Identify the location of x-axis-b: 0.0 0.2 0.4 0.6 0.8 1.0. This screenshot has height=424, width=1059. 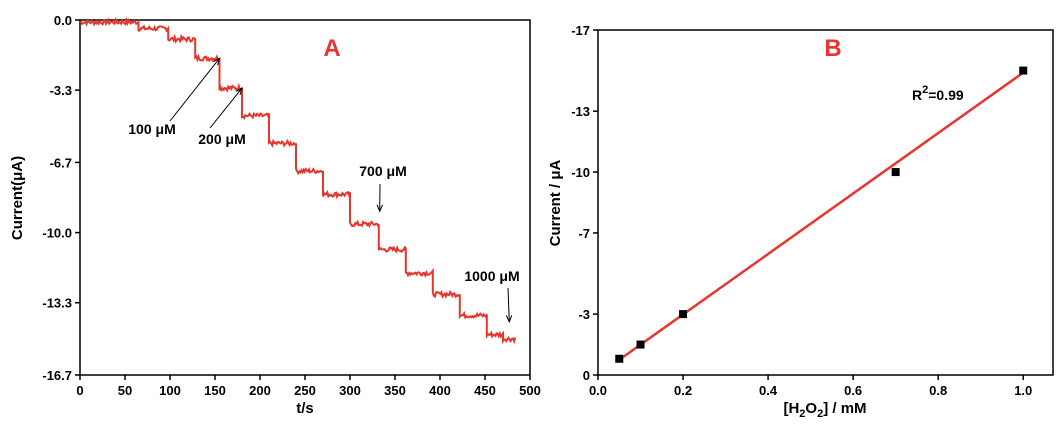
(810, 386).